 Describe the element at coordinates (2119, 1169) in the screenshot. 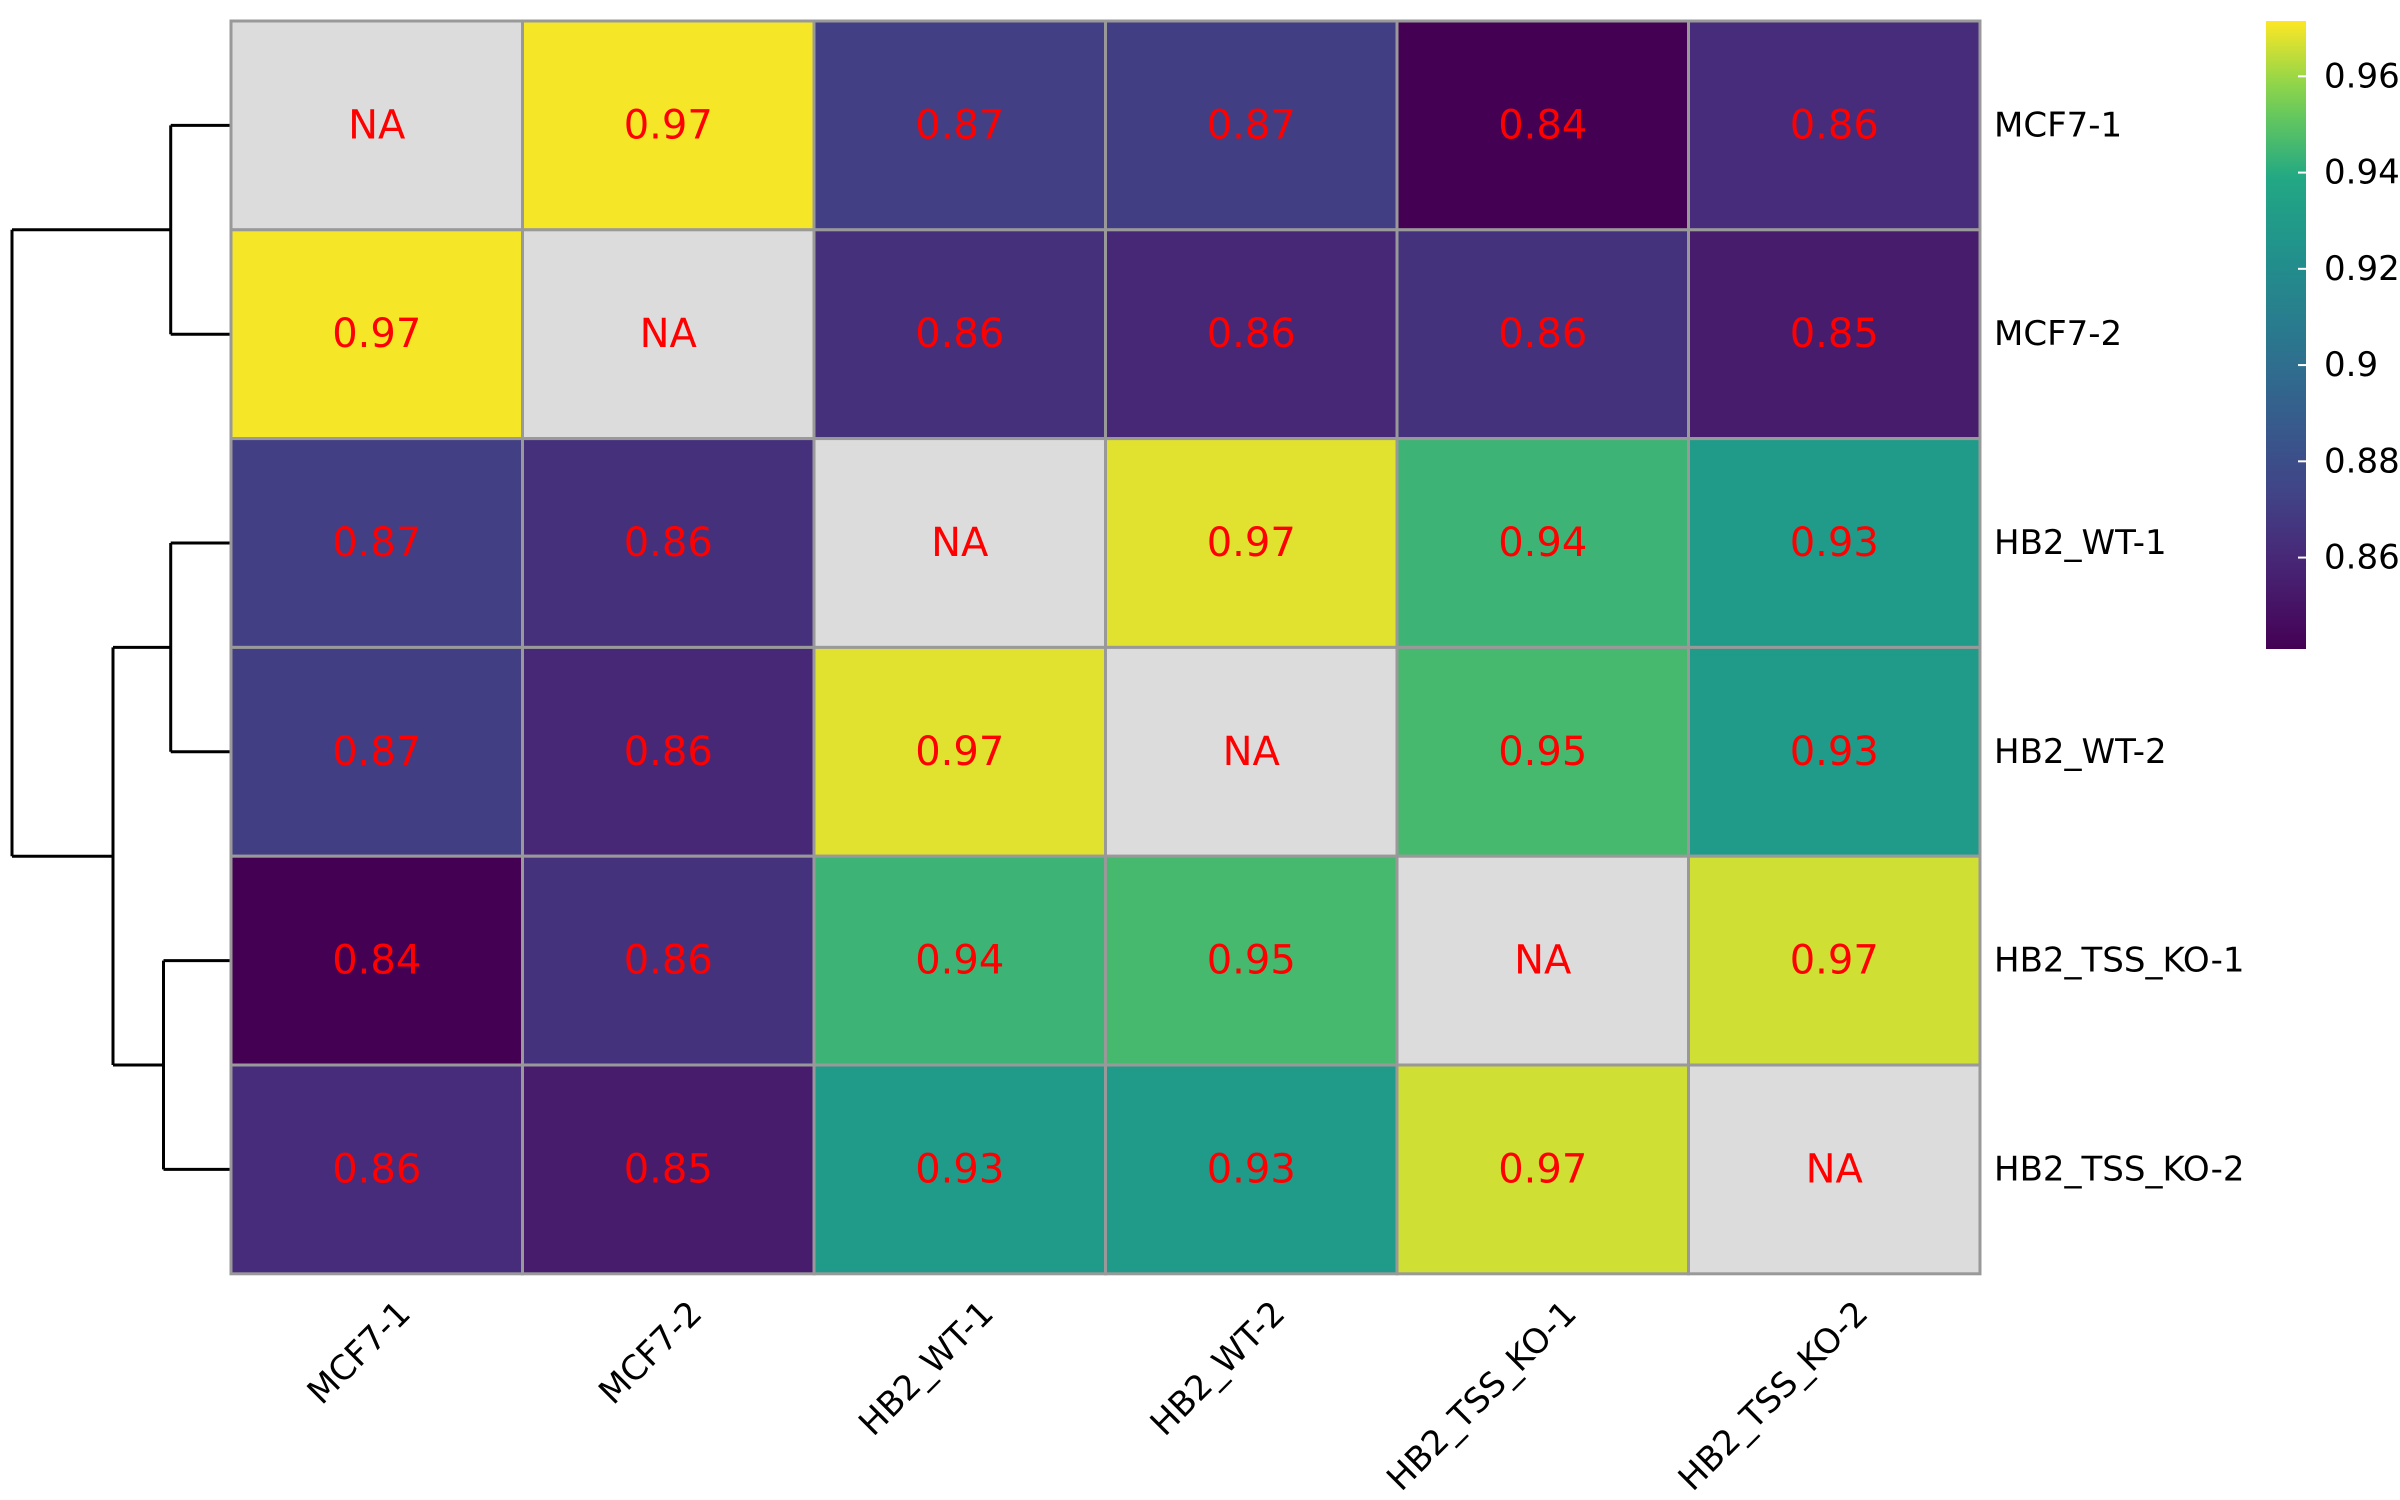

I see `row-label: HB2_TSS_KO-2` at that location.